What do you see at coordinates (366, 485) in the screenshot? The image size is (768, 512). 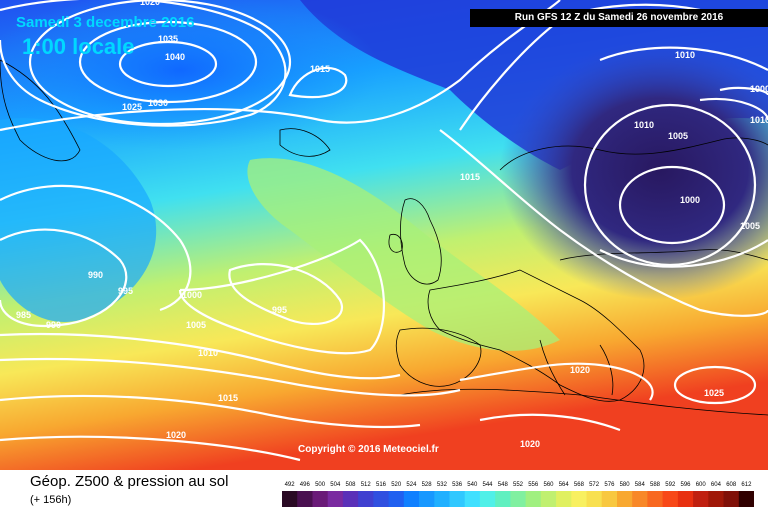 I see `scale-tick-label: 512` at bounding box center [366, 485].